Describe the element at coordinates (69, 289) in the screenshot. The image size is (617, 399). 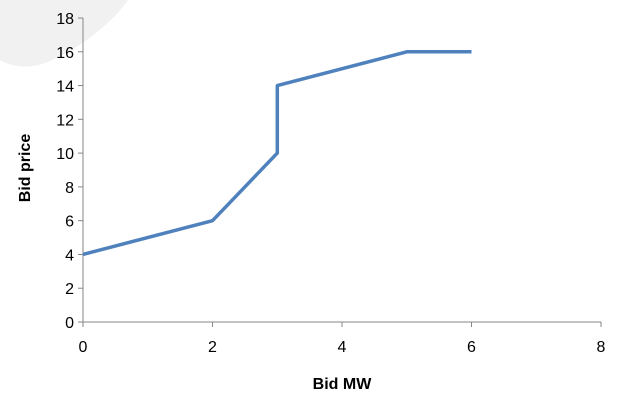
I see `y-tick-label: 2` at that location.